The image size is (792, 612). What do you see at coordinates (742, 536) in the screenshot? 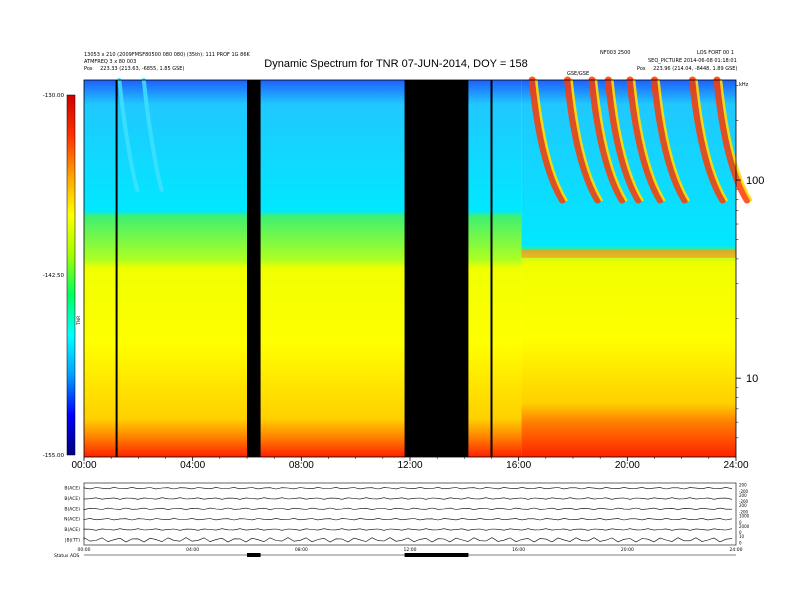
I see `subpanel-right-value: 10` at bounding box center [742, 536].